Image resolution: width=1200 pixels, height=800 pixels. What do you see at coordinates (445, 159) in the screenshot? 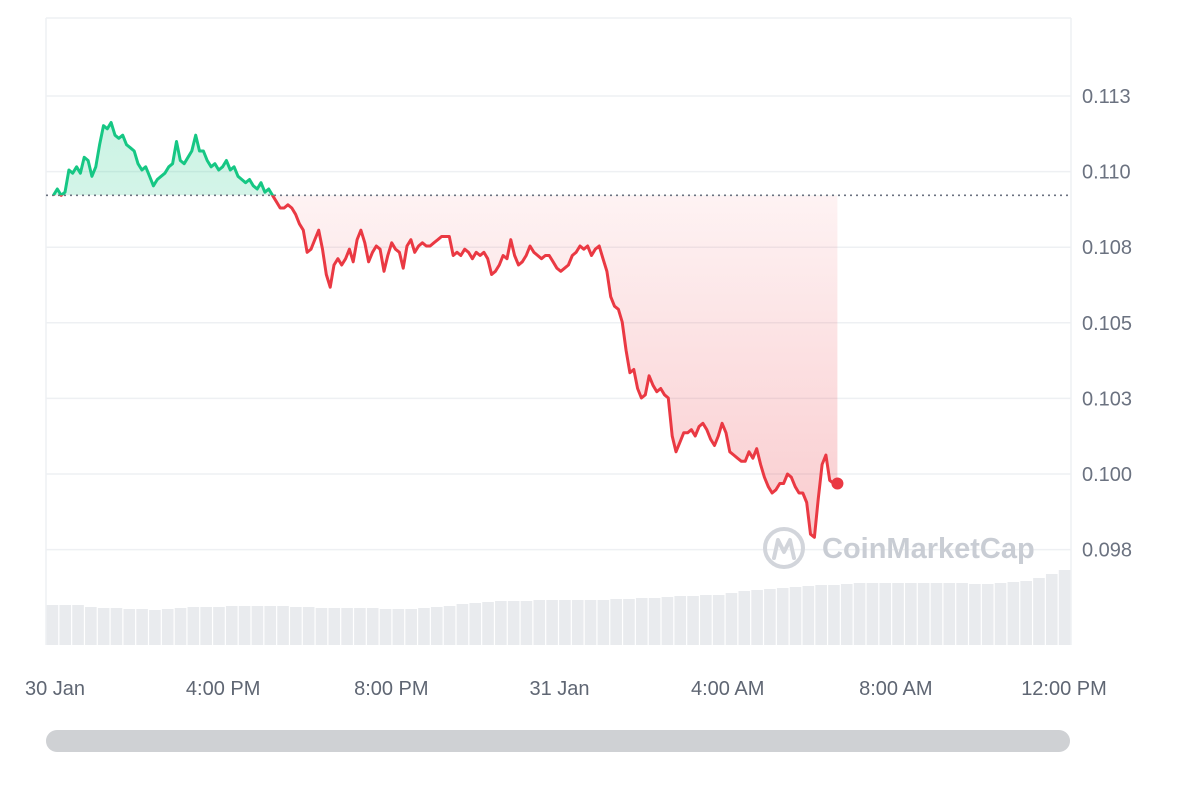
I see `area-fill-up` at bounding box center [445, 159].